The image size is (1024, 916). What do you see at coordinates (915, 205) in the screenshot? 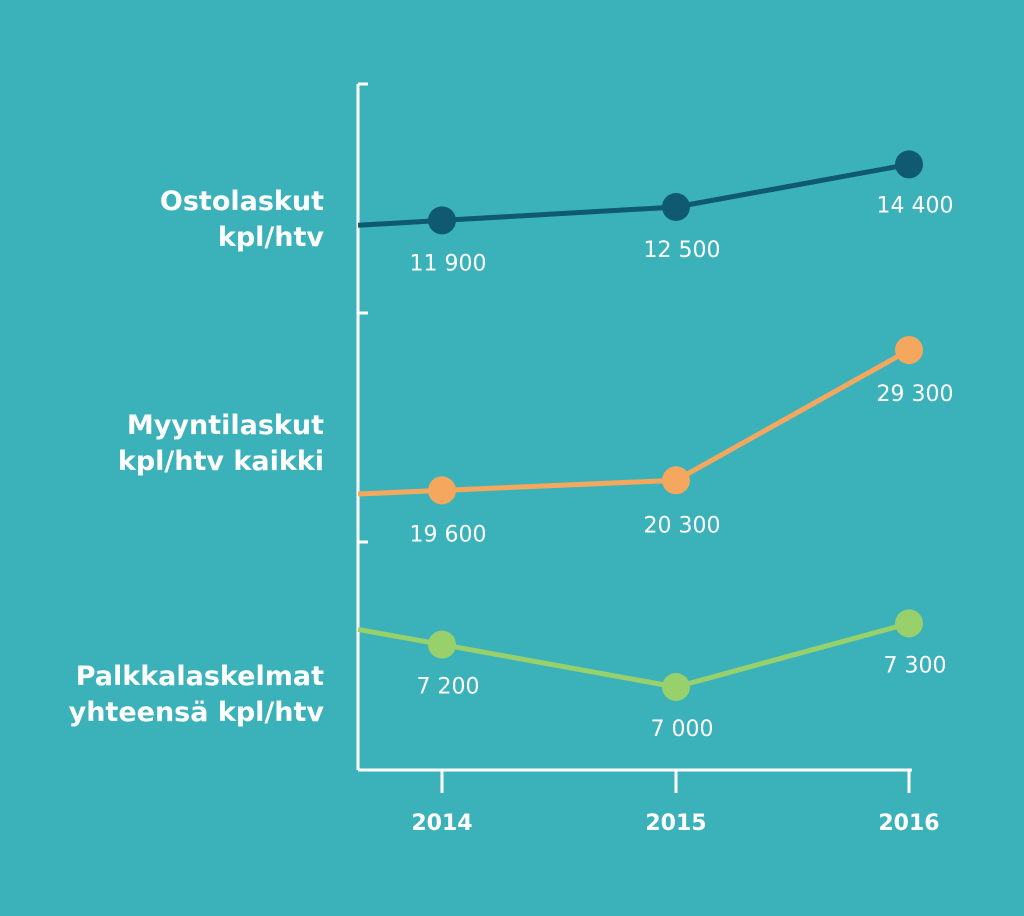
I see `data-label: 14 400` at bounding box center [915, 205].